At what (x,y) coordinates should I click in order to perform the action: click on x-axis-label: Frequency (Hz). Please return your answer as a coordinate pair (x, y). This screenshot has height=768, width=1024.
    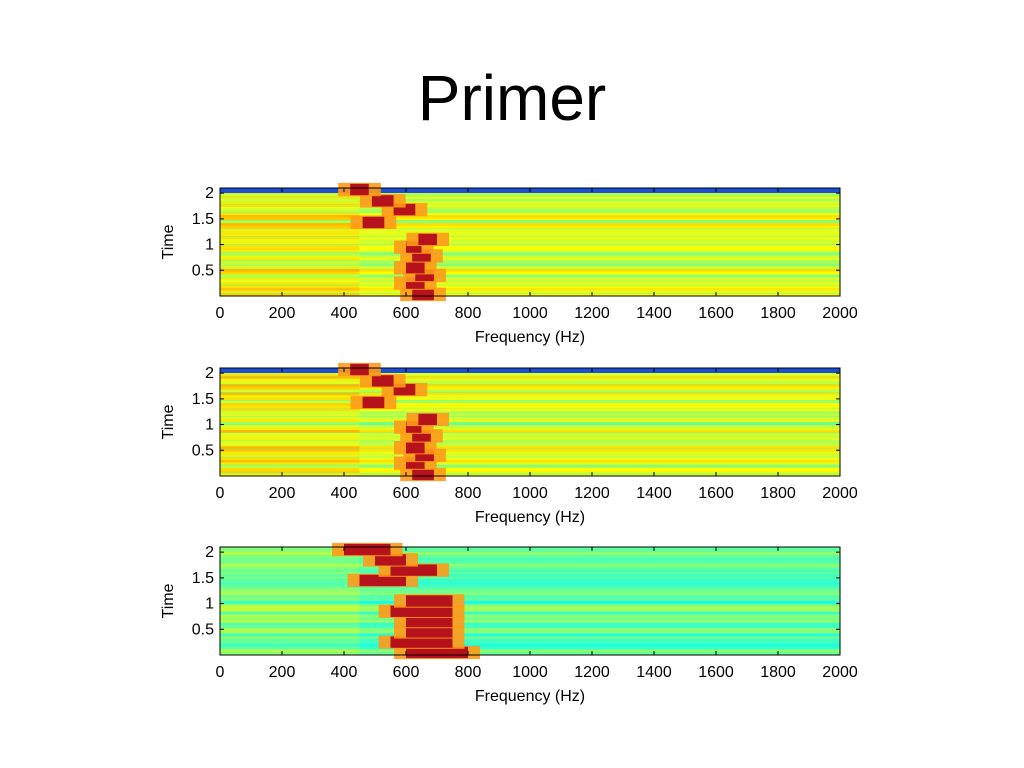
    Looking at the image, I should click on (530, 337).